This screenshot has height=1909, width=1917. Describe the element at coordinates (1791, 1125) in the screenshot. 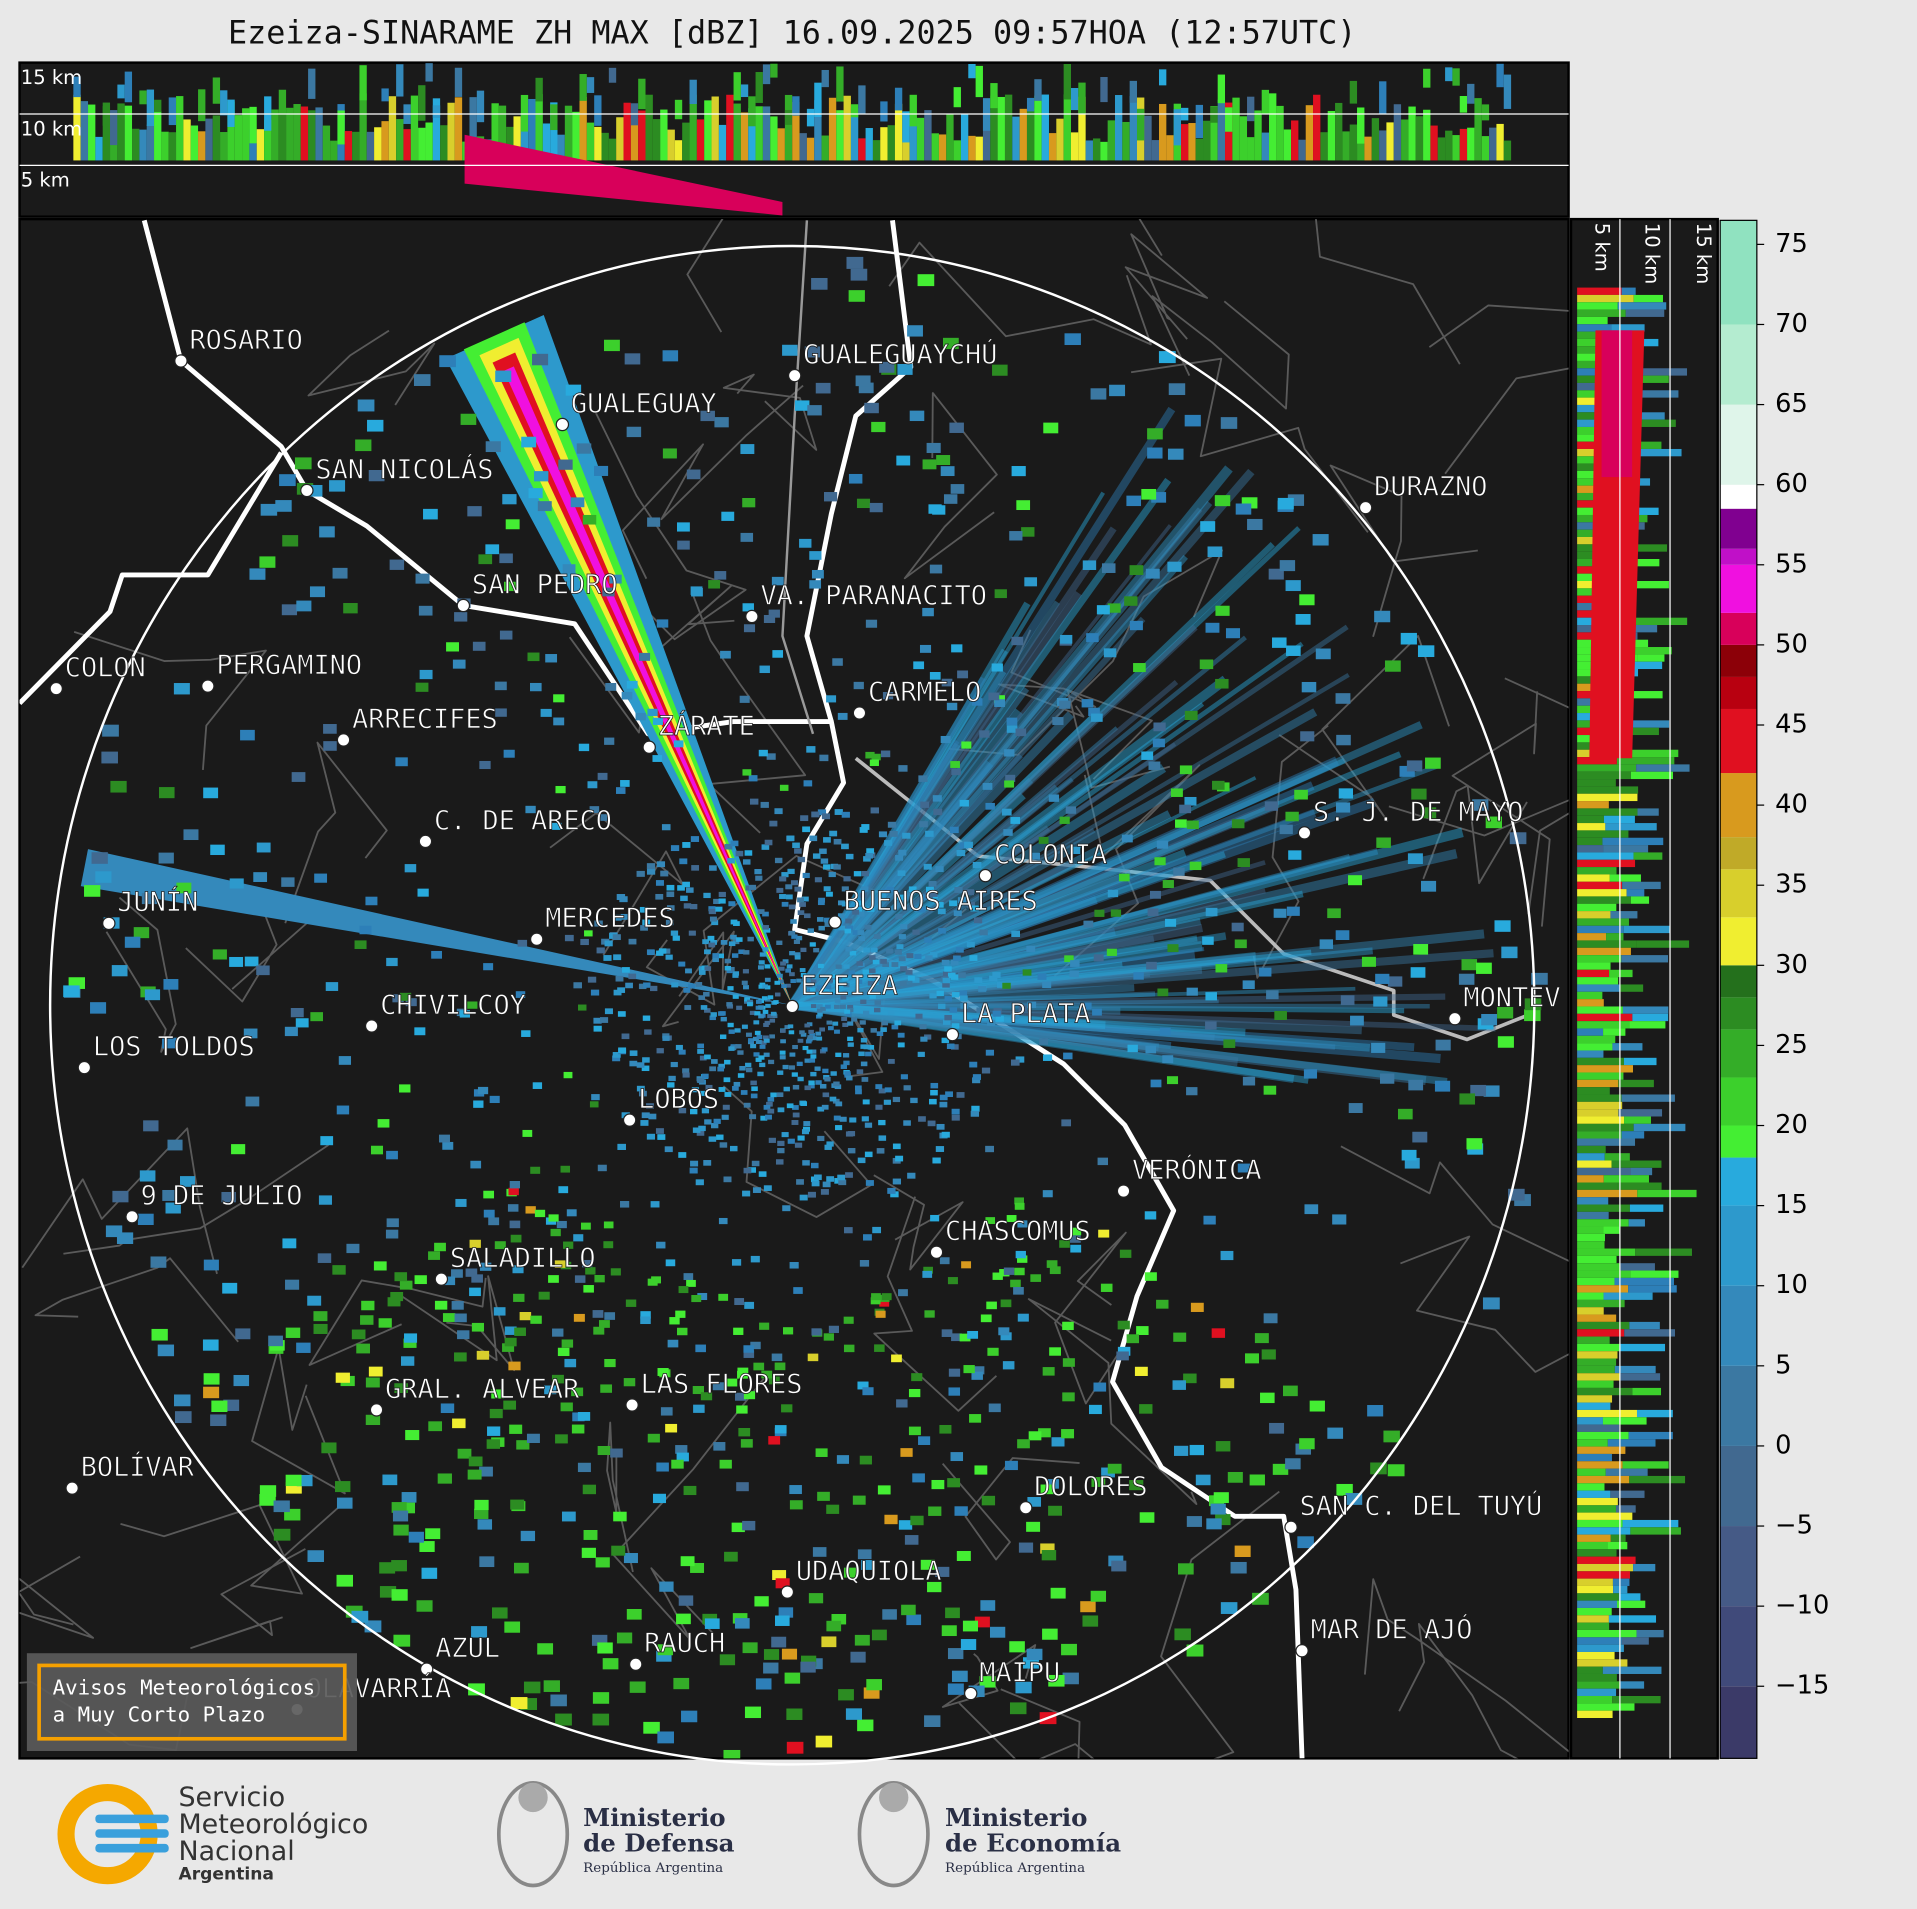

I see `colorbar-tick-label: 20` at that location.